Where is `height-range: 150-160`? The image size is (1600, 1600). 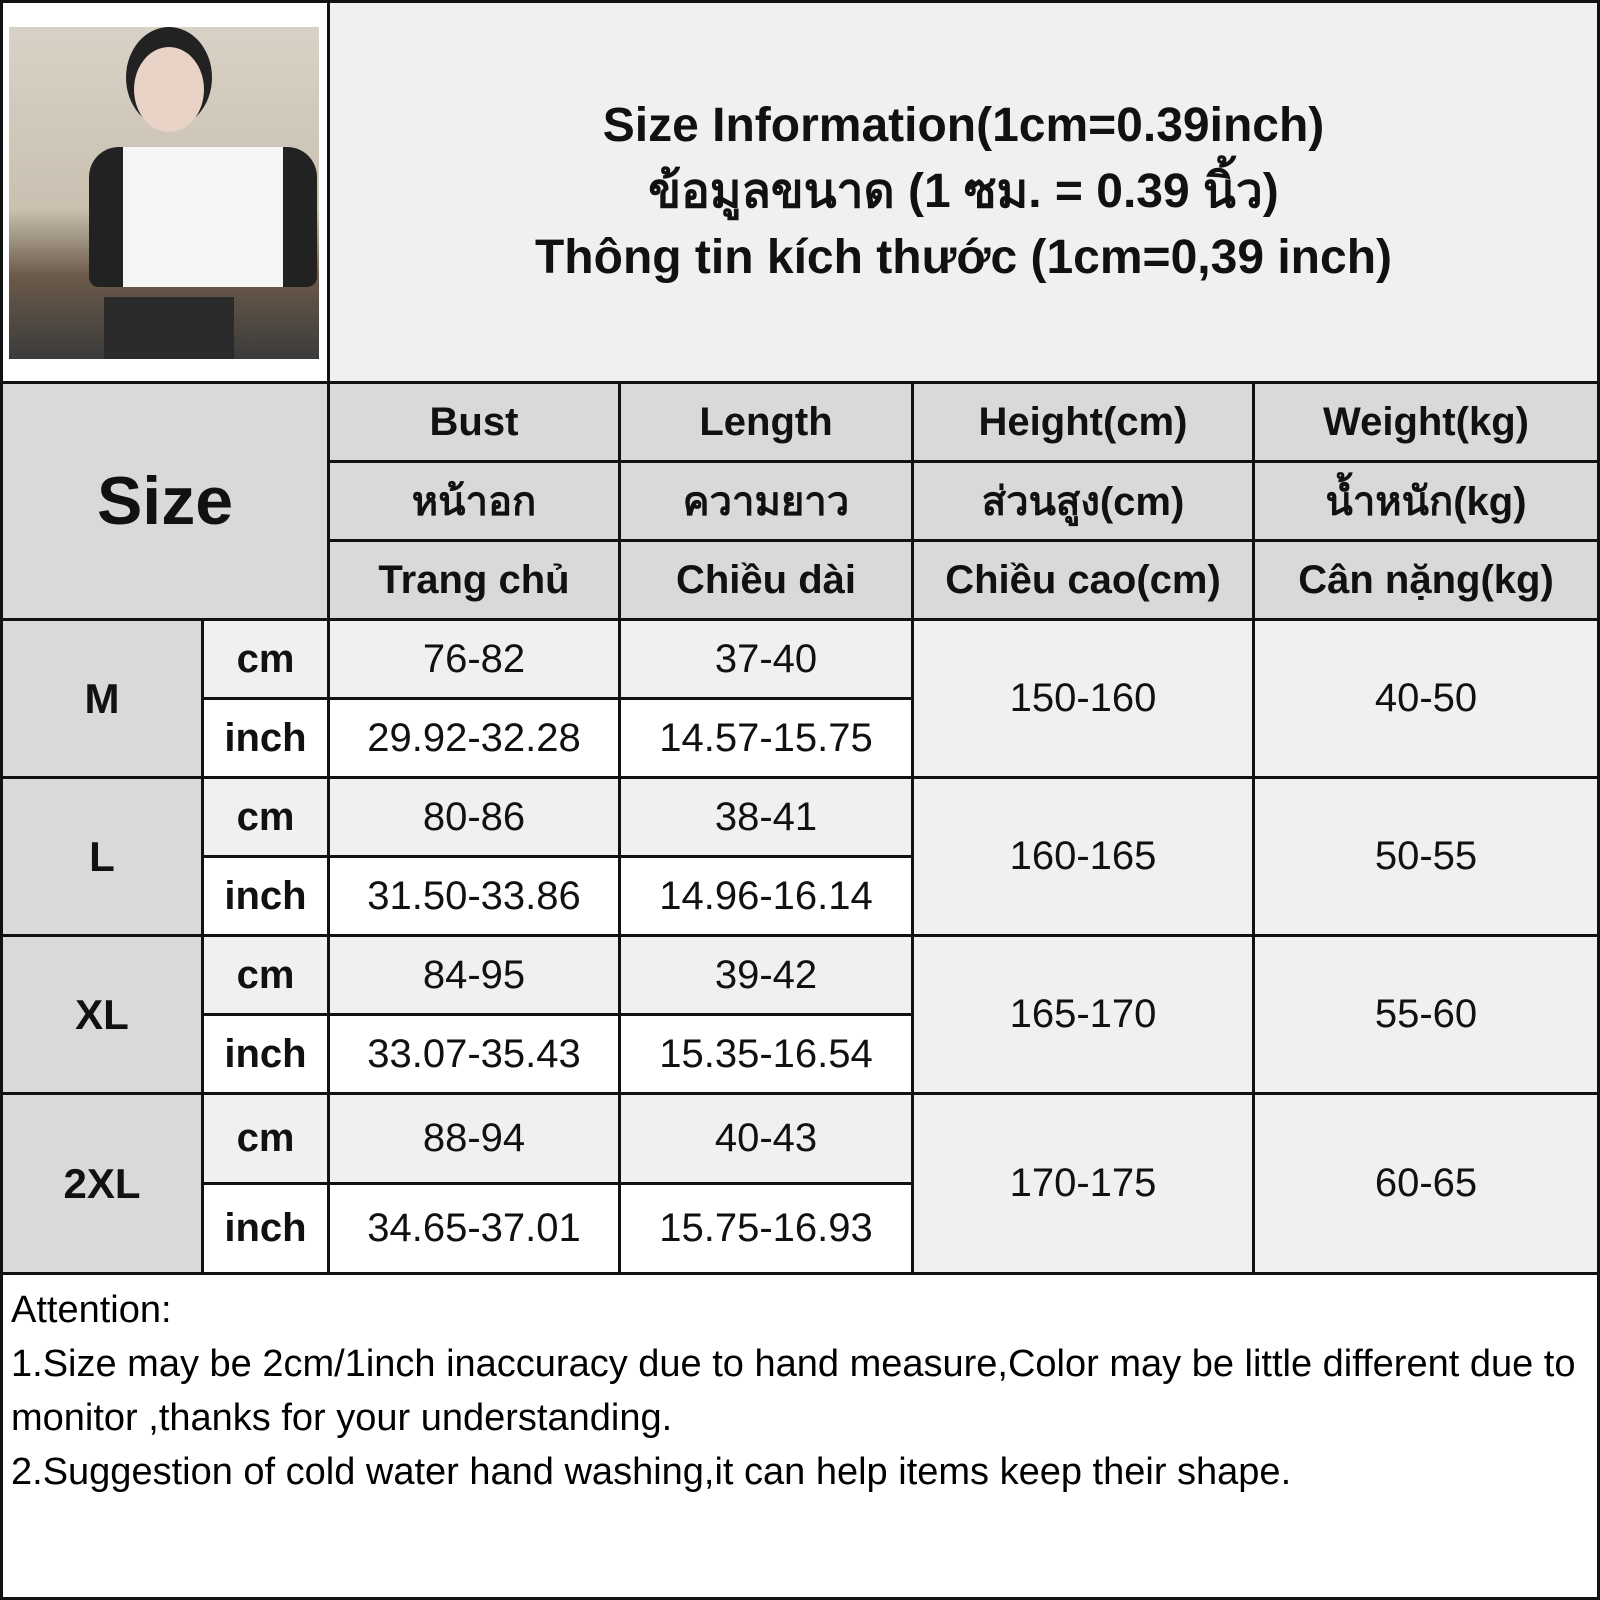 height-range: 150-160 is located at coordinates (1083, 698).